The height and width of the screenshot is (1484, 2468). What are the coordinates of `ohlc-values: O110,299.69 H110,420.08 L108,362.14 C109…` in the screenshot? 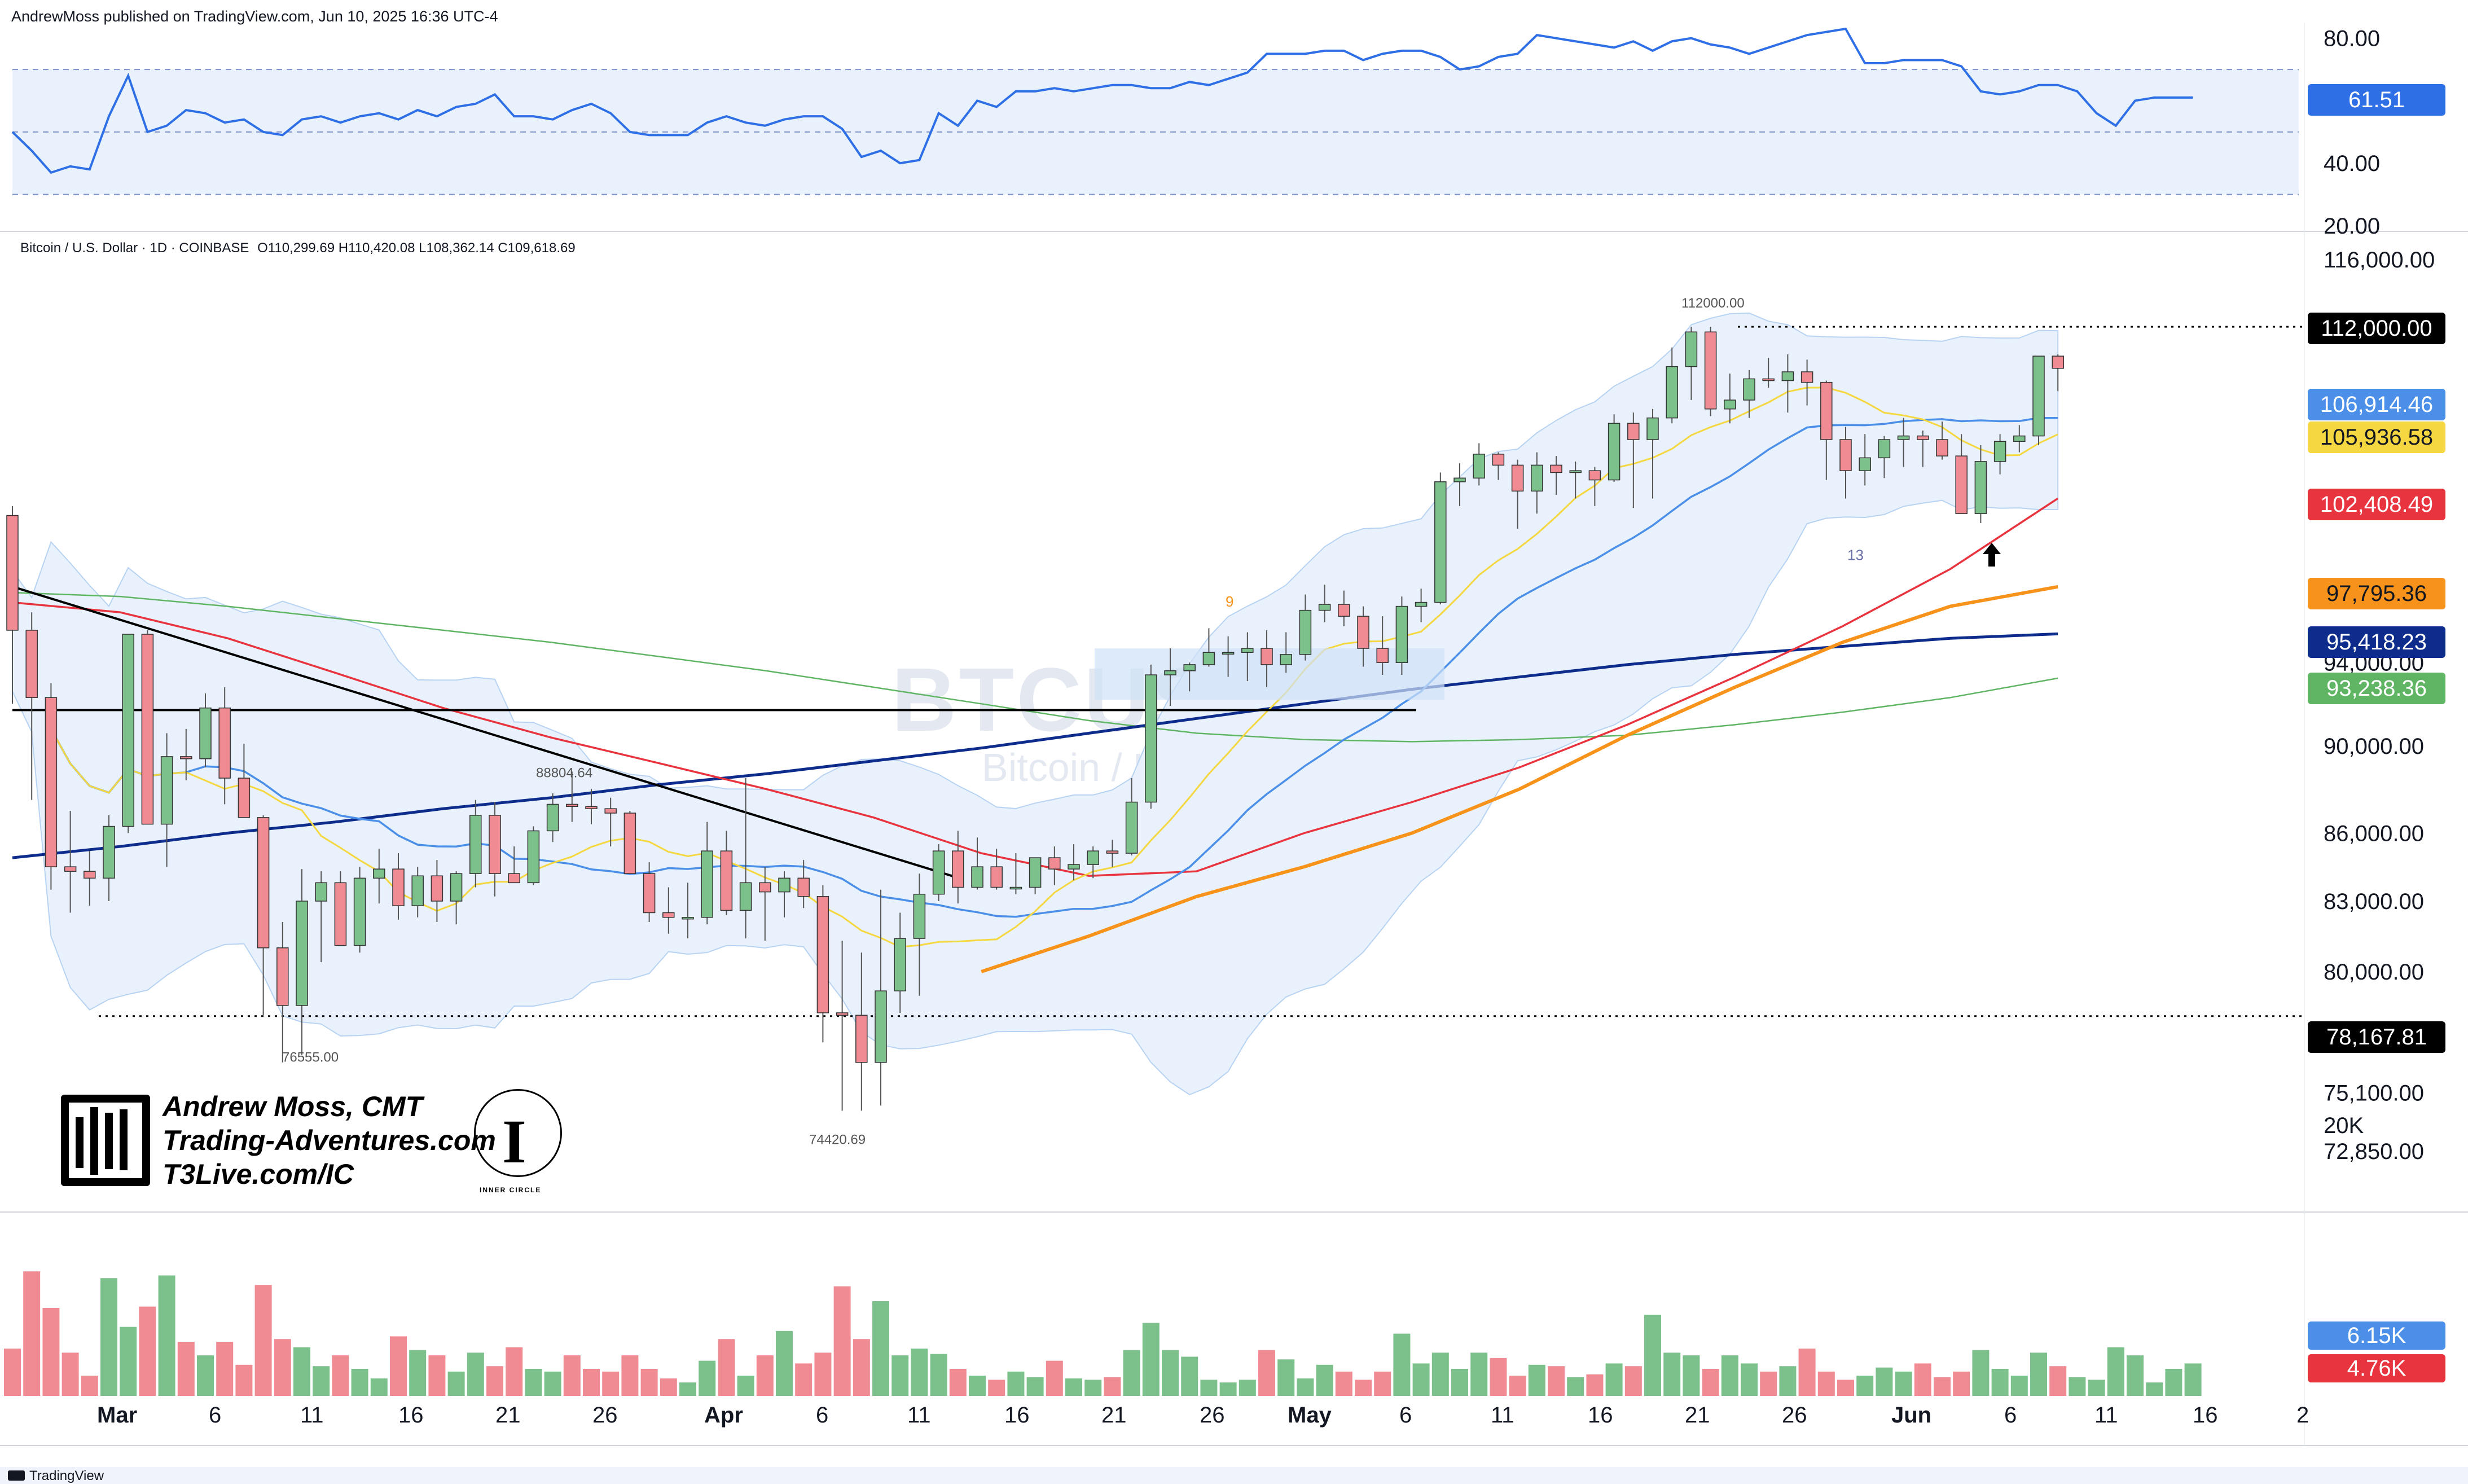 It's located at (416, 248).